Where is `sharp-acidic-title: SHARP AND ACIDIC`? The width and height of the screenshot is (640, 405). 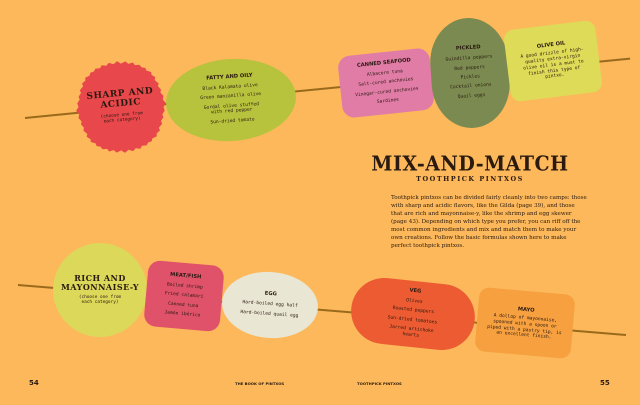 sharp-acidic-title: SHARP AND ACIDIC is located at coordinates (120, 98).